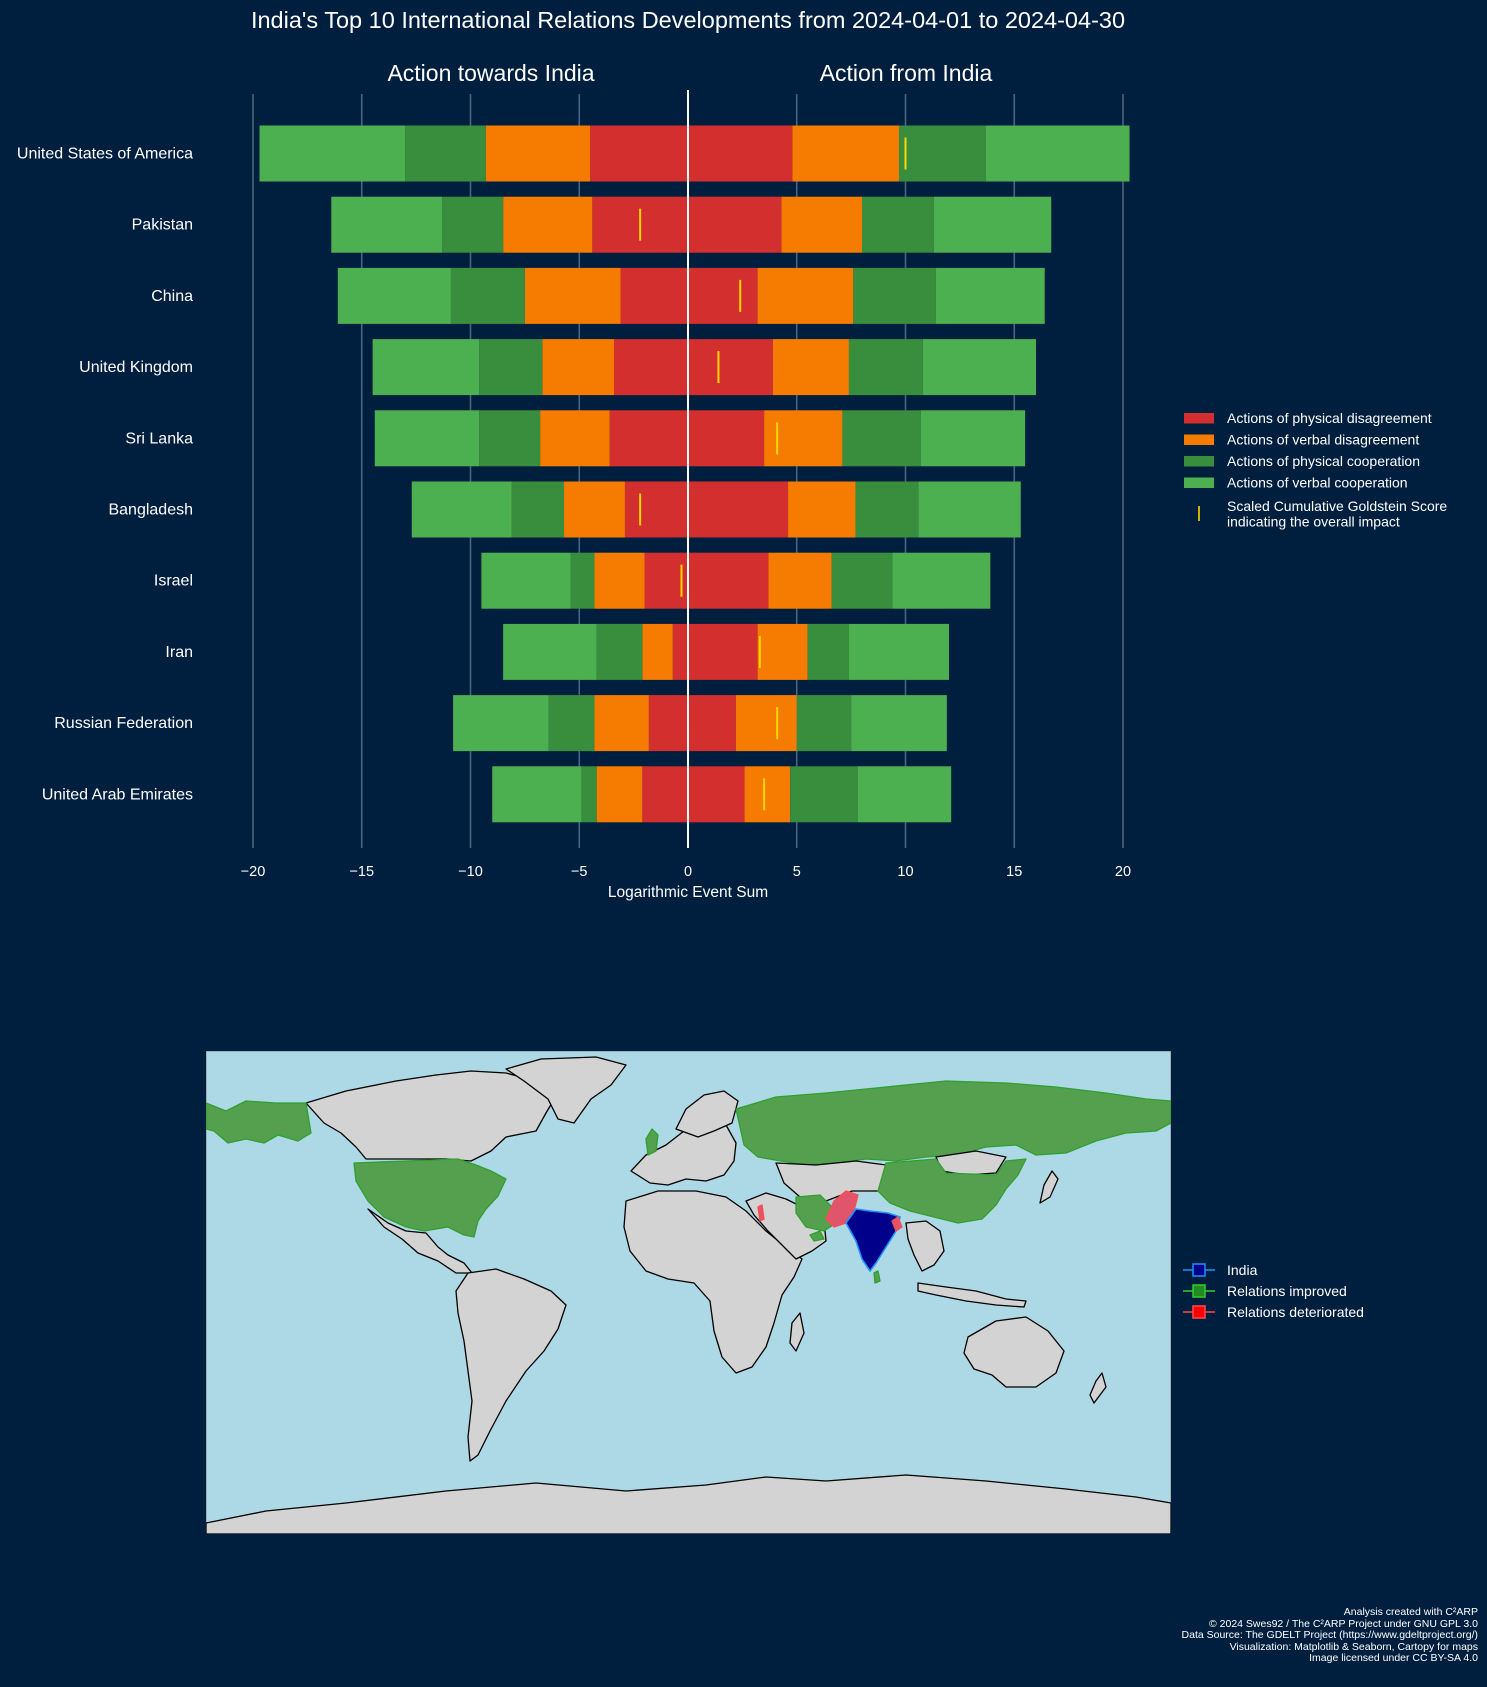 This screenshot has width=1487, height=1687. What do you see at coordinates (123, 723) in the screenshot?
I see `category-label: Russian Federation` at bounding box center [123, 723].